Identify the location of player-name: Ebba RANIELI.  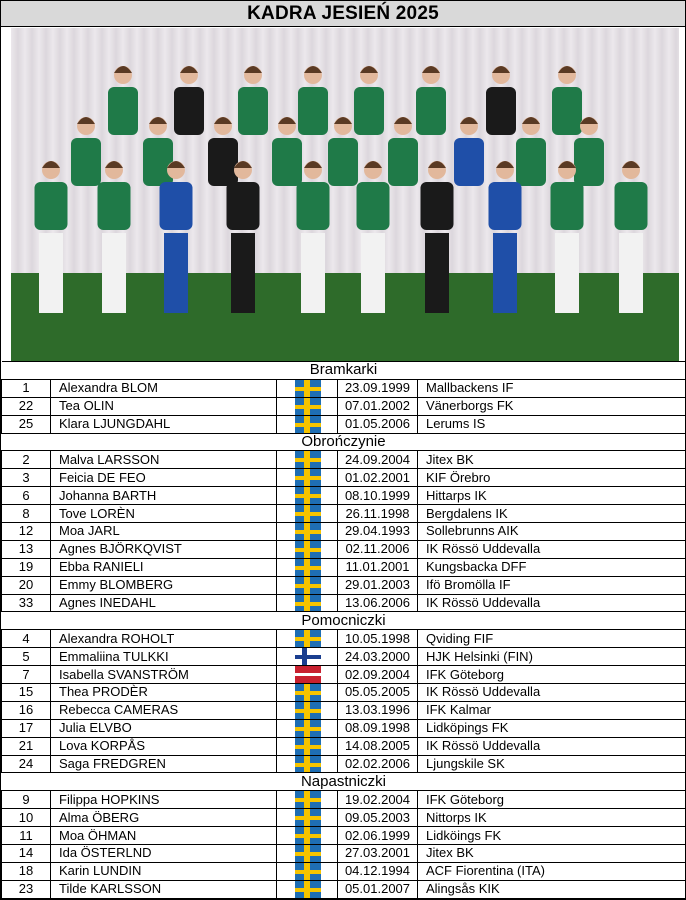
(163, 567).